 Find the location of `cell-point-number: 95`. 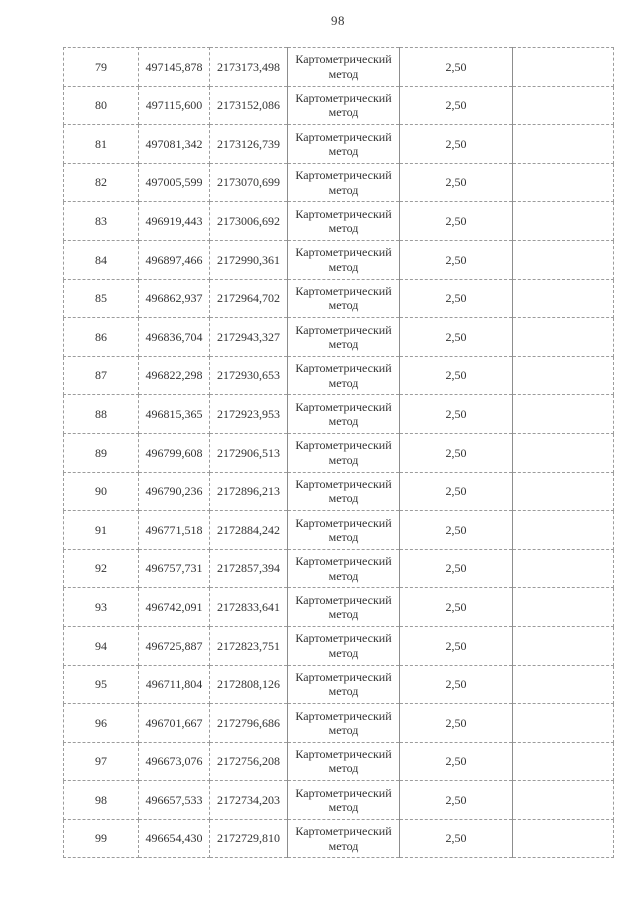

cell-point-number: 95 is located at coordinates (101, 684).